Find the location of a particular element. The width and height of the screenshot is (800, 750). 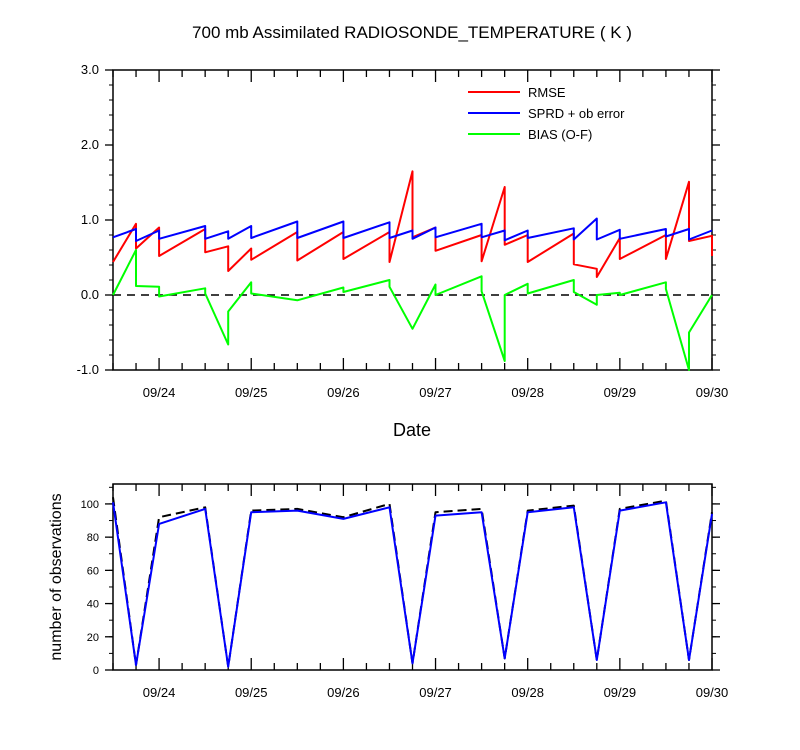

bottom-x-tick-label: 09/30 is located at coordinates (712, 692).